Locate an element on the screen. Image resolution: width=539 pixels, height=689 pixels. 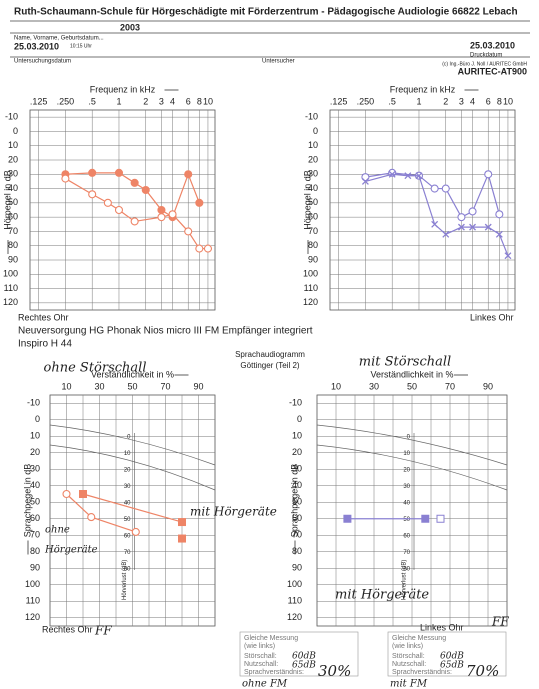
fitting-line: Inspiro H 44 is located at coordinates (45, 344).